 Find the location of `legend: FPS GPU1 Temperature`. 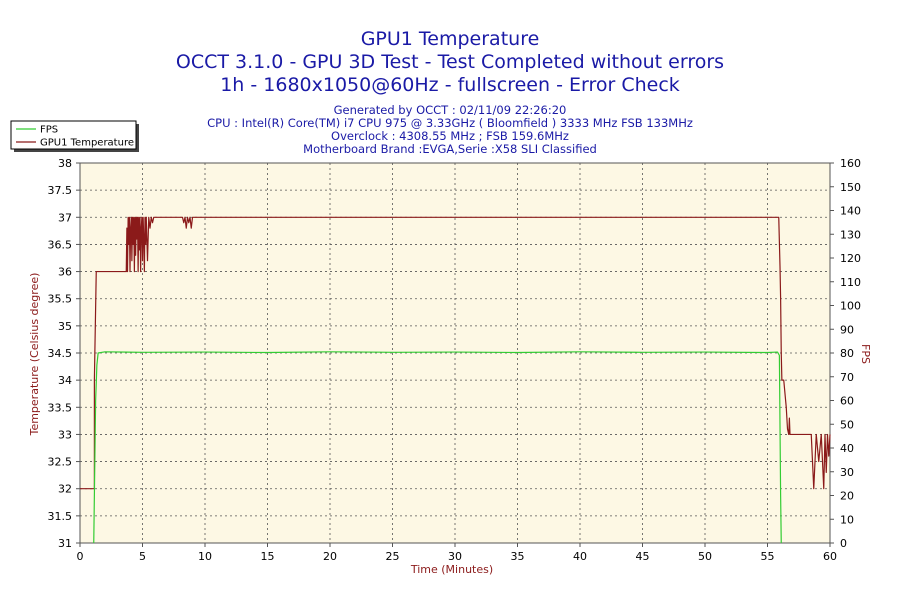

legend: FPS GPU1 Temperature is located at coordinates (74, 136).